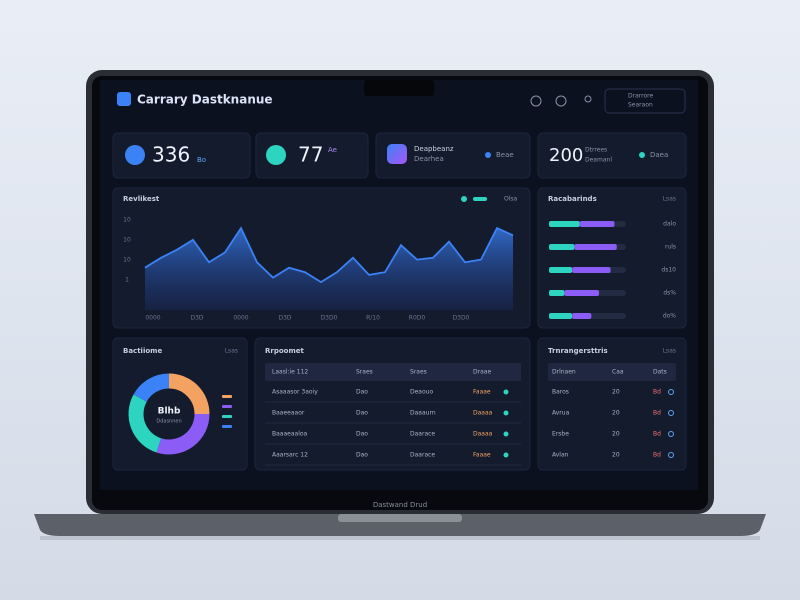 The image size is (800, 600). I want to click on progress-panel, so click(612, 258).